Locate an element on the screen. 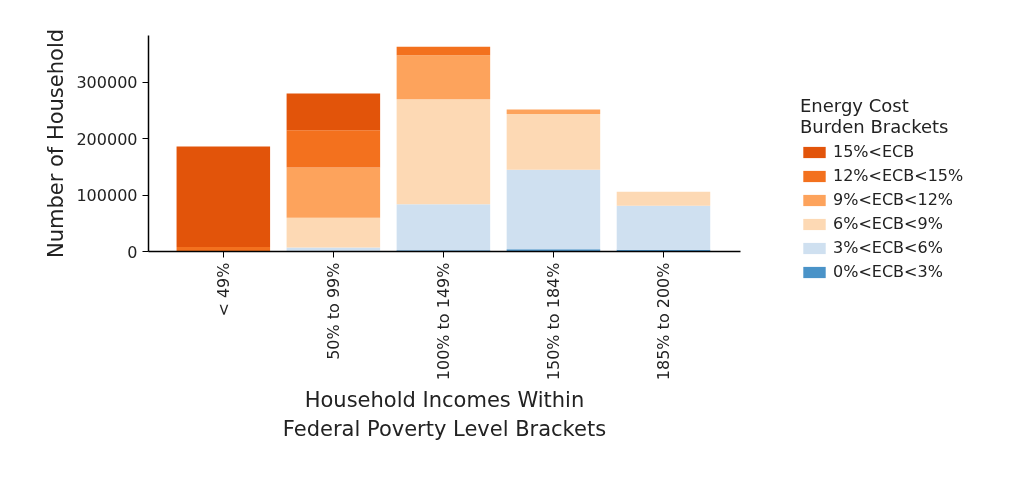  y-tick-label: 200000 is located at coordinates (107, 139).